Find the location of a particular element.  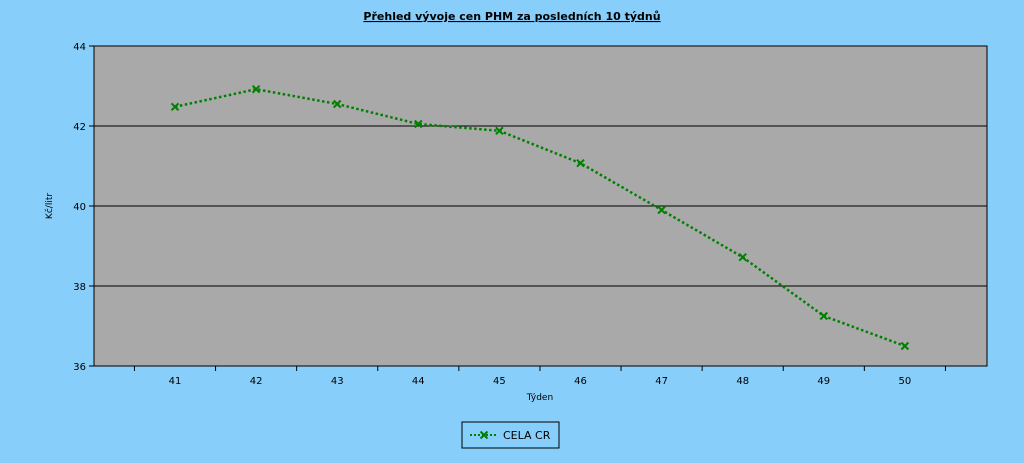

x-tick-label: 50 is located at coordinates (905, 381).